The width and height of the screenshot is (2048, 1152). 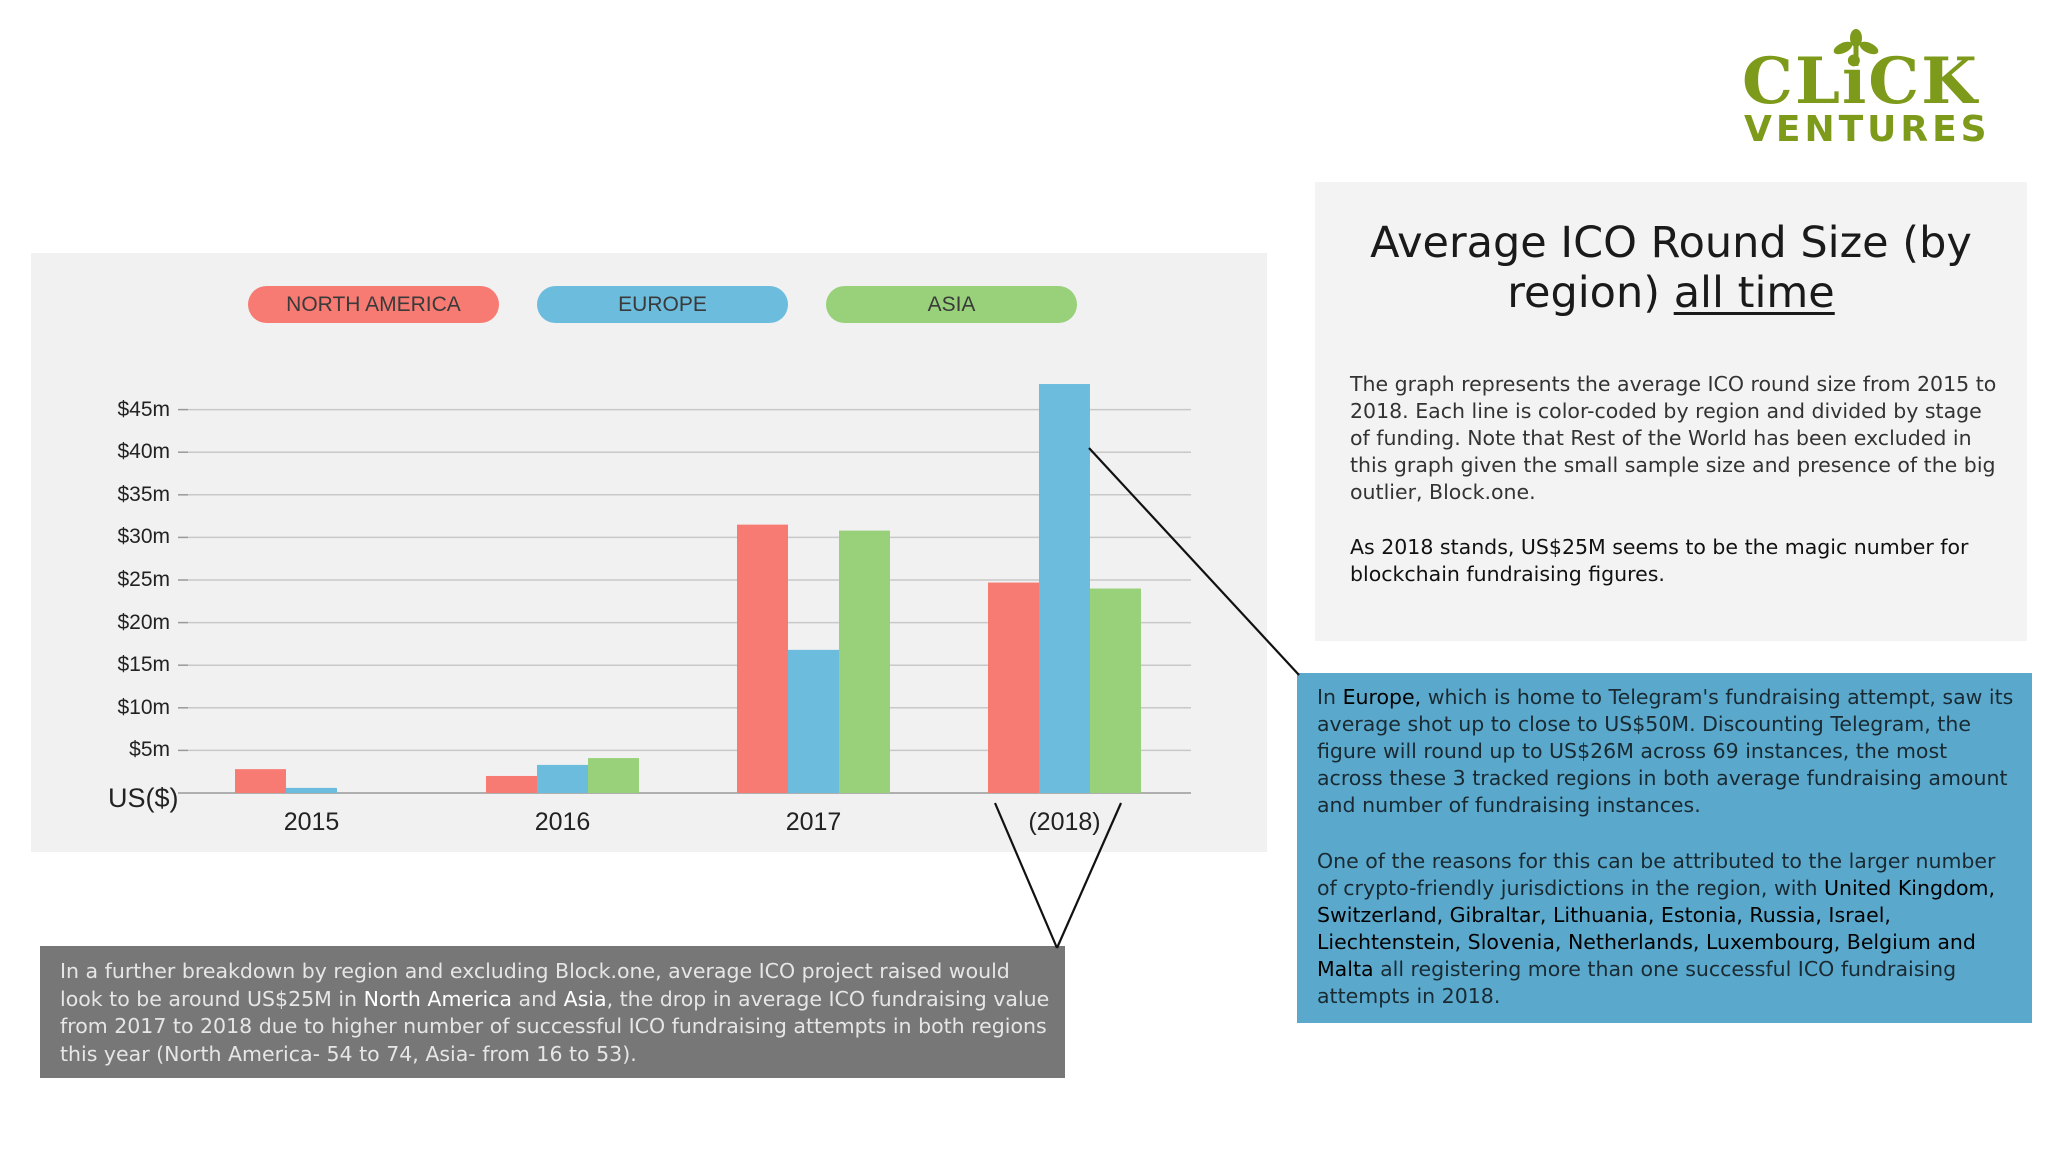 What do you see at coordinates (1754, 293) in the screenshot?
I see `title-underlined: all time` at bounding box center [1754, 293].